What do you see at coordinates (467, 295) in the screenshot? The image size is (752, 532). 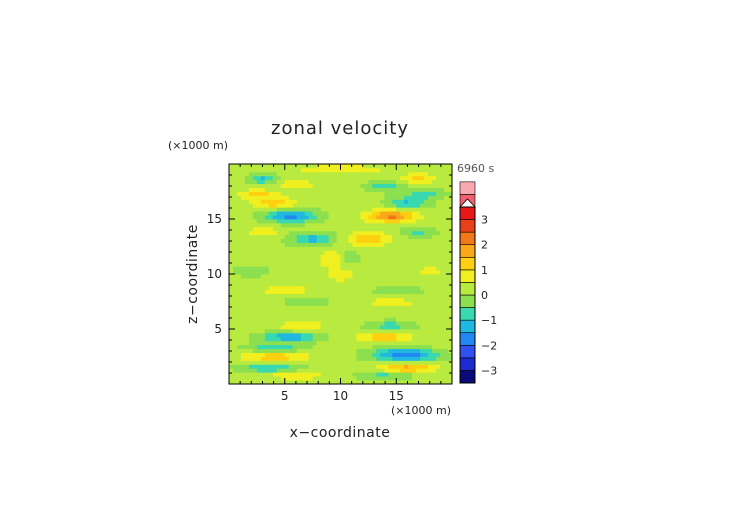 I see `colorbar-frame` at bounding box center [467, 295].